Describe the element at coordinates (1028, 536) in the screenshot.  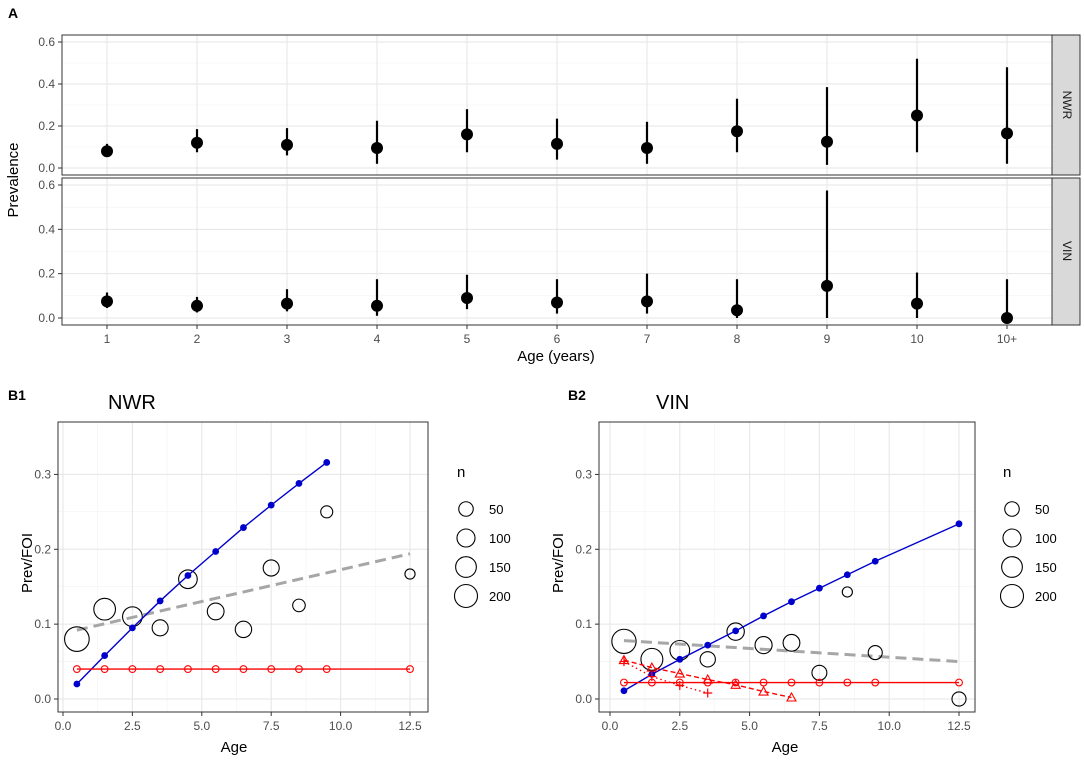
I see `panel-b2-legend: n 50 100 150 200` at that location.